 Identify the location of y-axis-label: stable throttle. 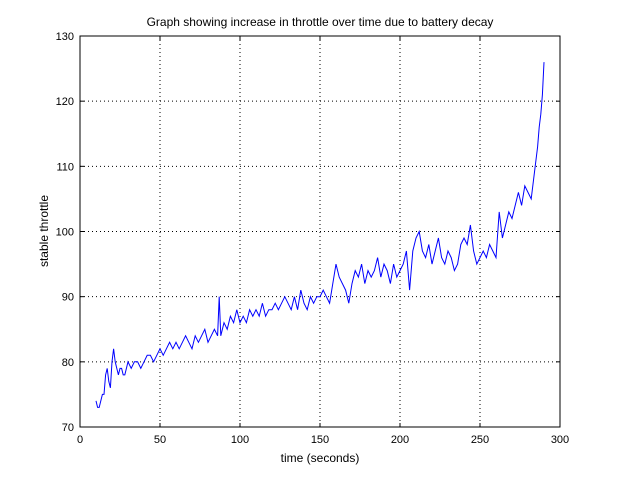
(44, 231).